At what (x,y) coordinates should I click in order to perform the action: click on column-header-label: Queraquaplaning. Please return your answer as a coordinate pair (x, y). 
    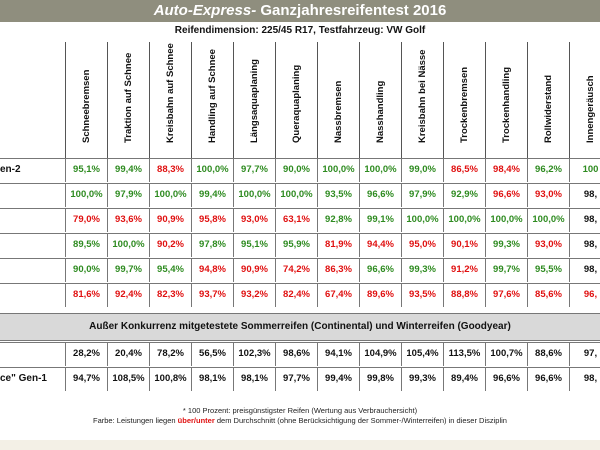
    Looking at the image, I should click on (296, 103).